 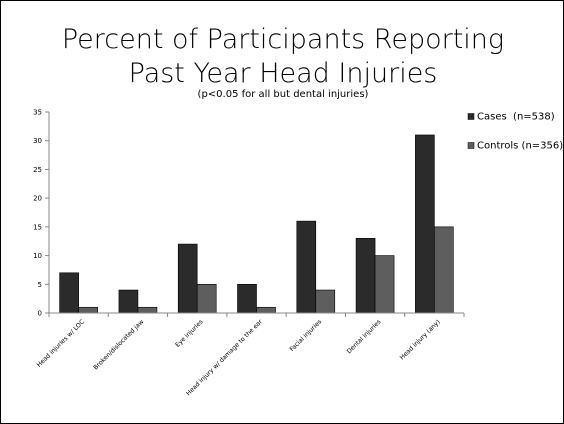 What do you see at coordinates (40, 314) in the screenshot?
I see `y-tick-label: 0` at bounding box center [40, 314].